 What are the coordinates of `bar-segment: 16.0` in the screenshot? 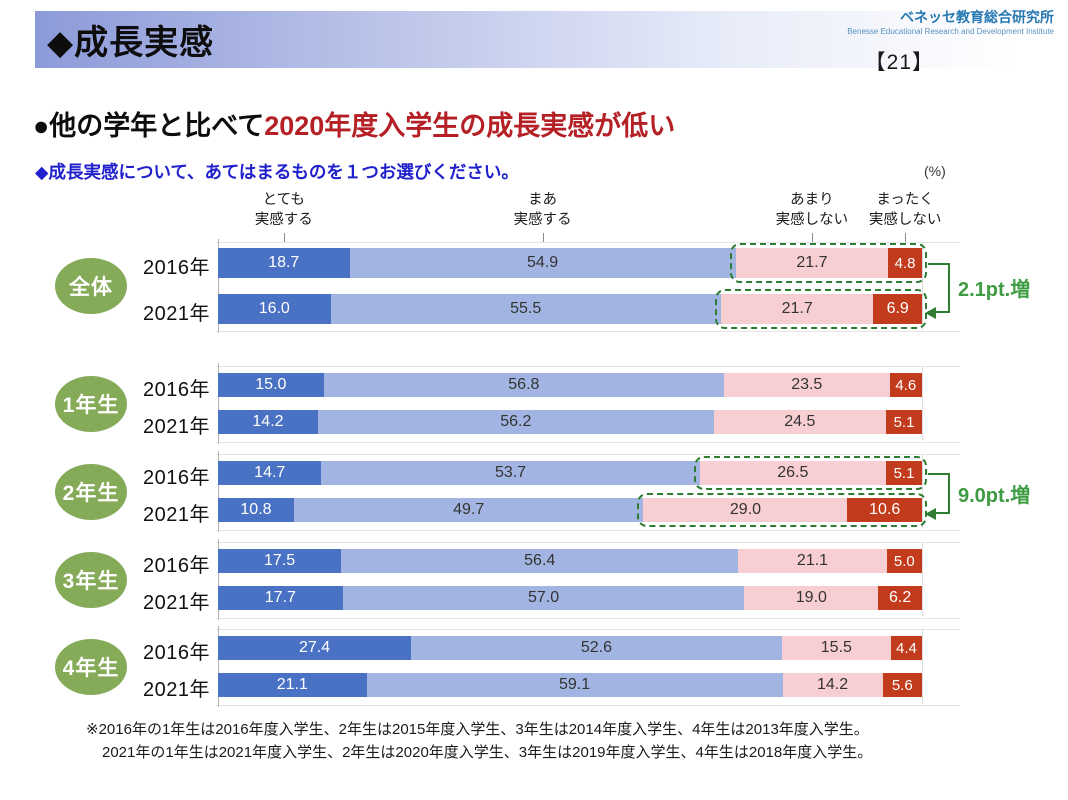 It's located at (274, 309).